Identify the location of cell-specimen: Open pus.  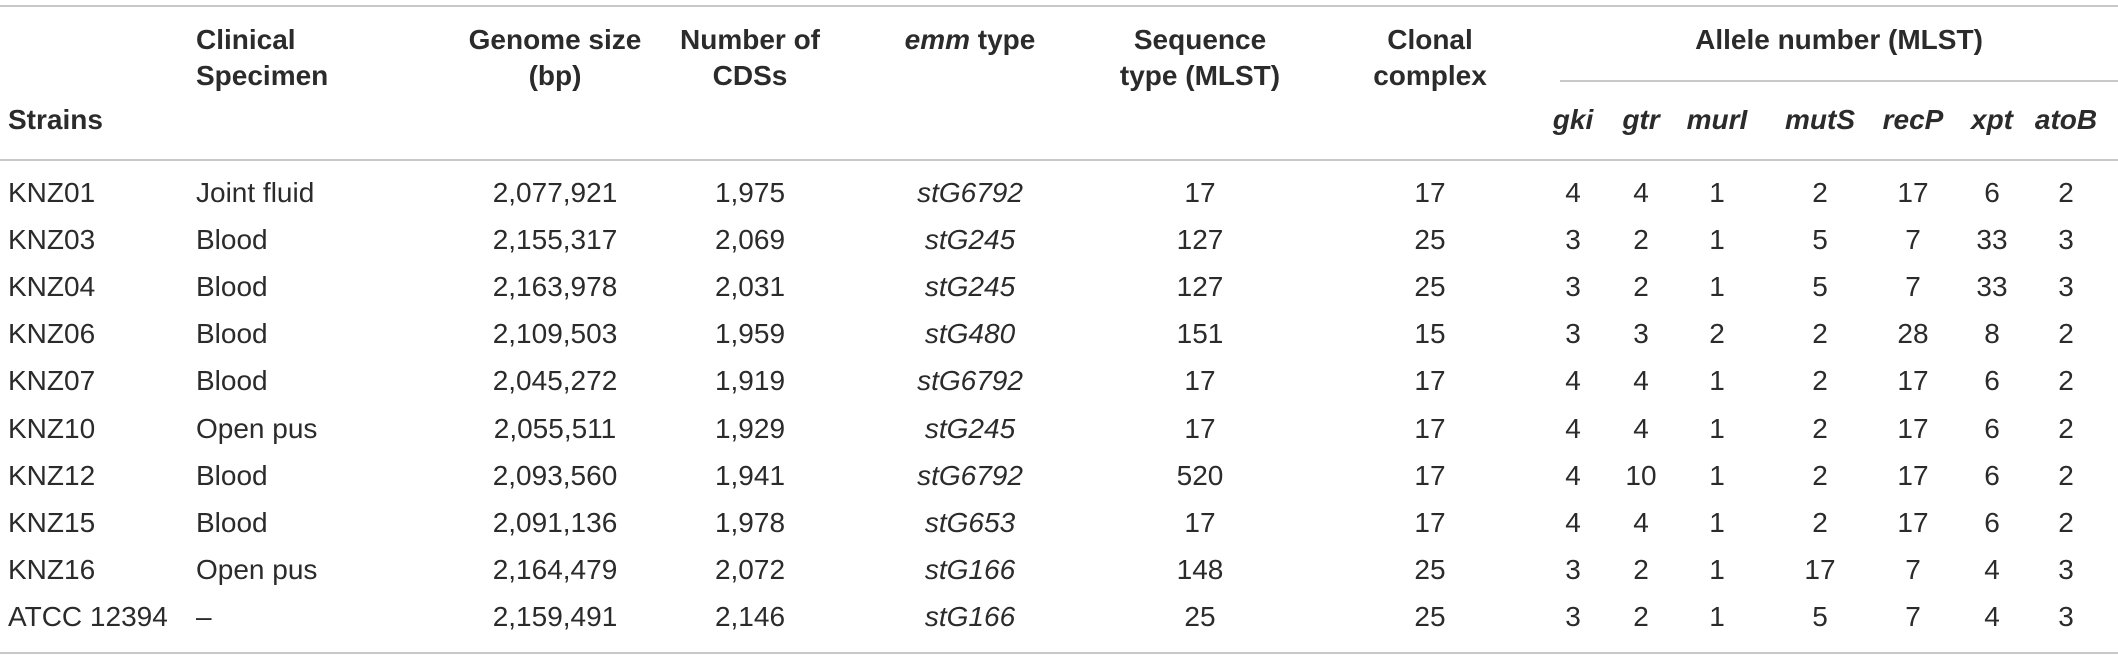
(257, 569).